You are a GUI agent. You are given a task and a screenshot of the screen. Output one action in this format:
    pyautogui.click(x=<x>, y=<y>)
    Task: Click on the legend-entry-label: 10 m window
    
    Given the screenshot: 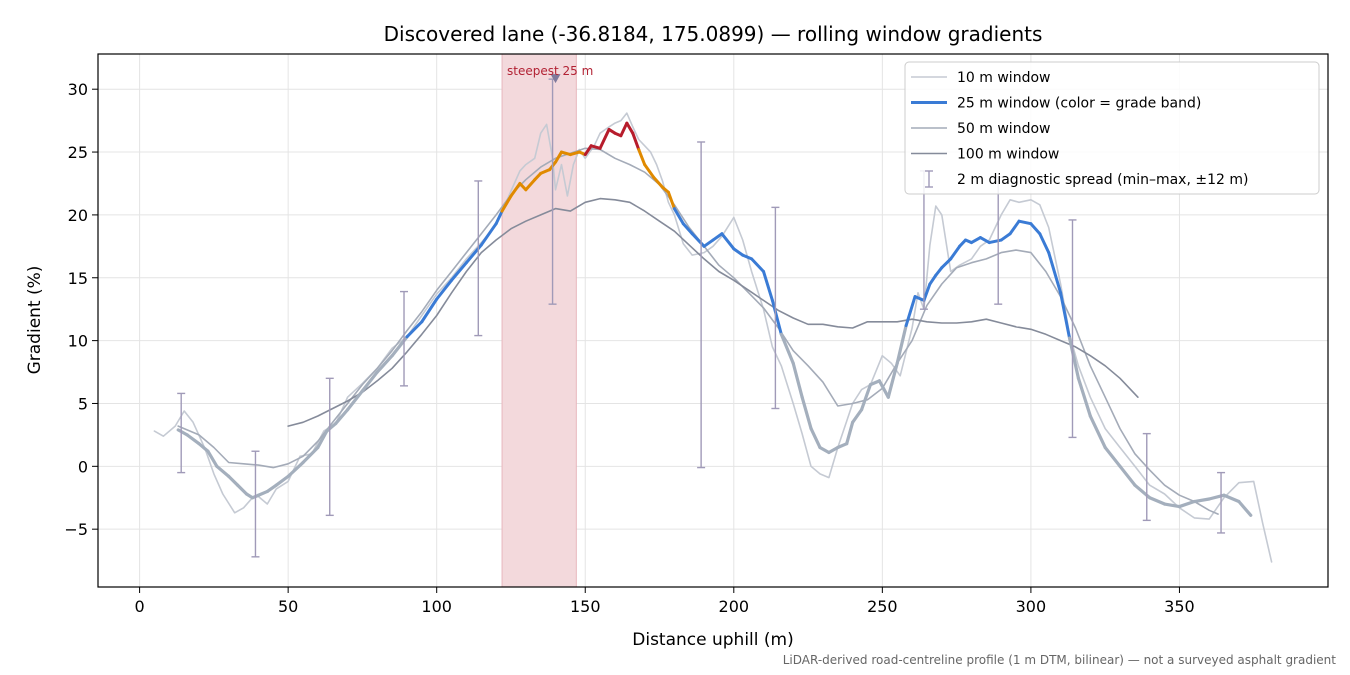 What is the action you would take?
    pyautogui.click(x=1003, y=78)
    